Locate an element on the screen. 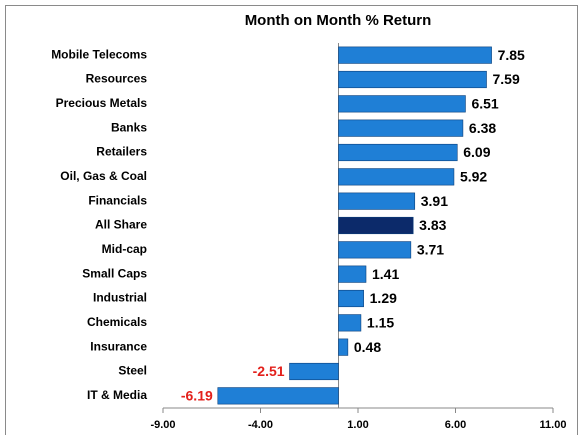  value-label: 0.48 is located at coordinates (367, 347).